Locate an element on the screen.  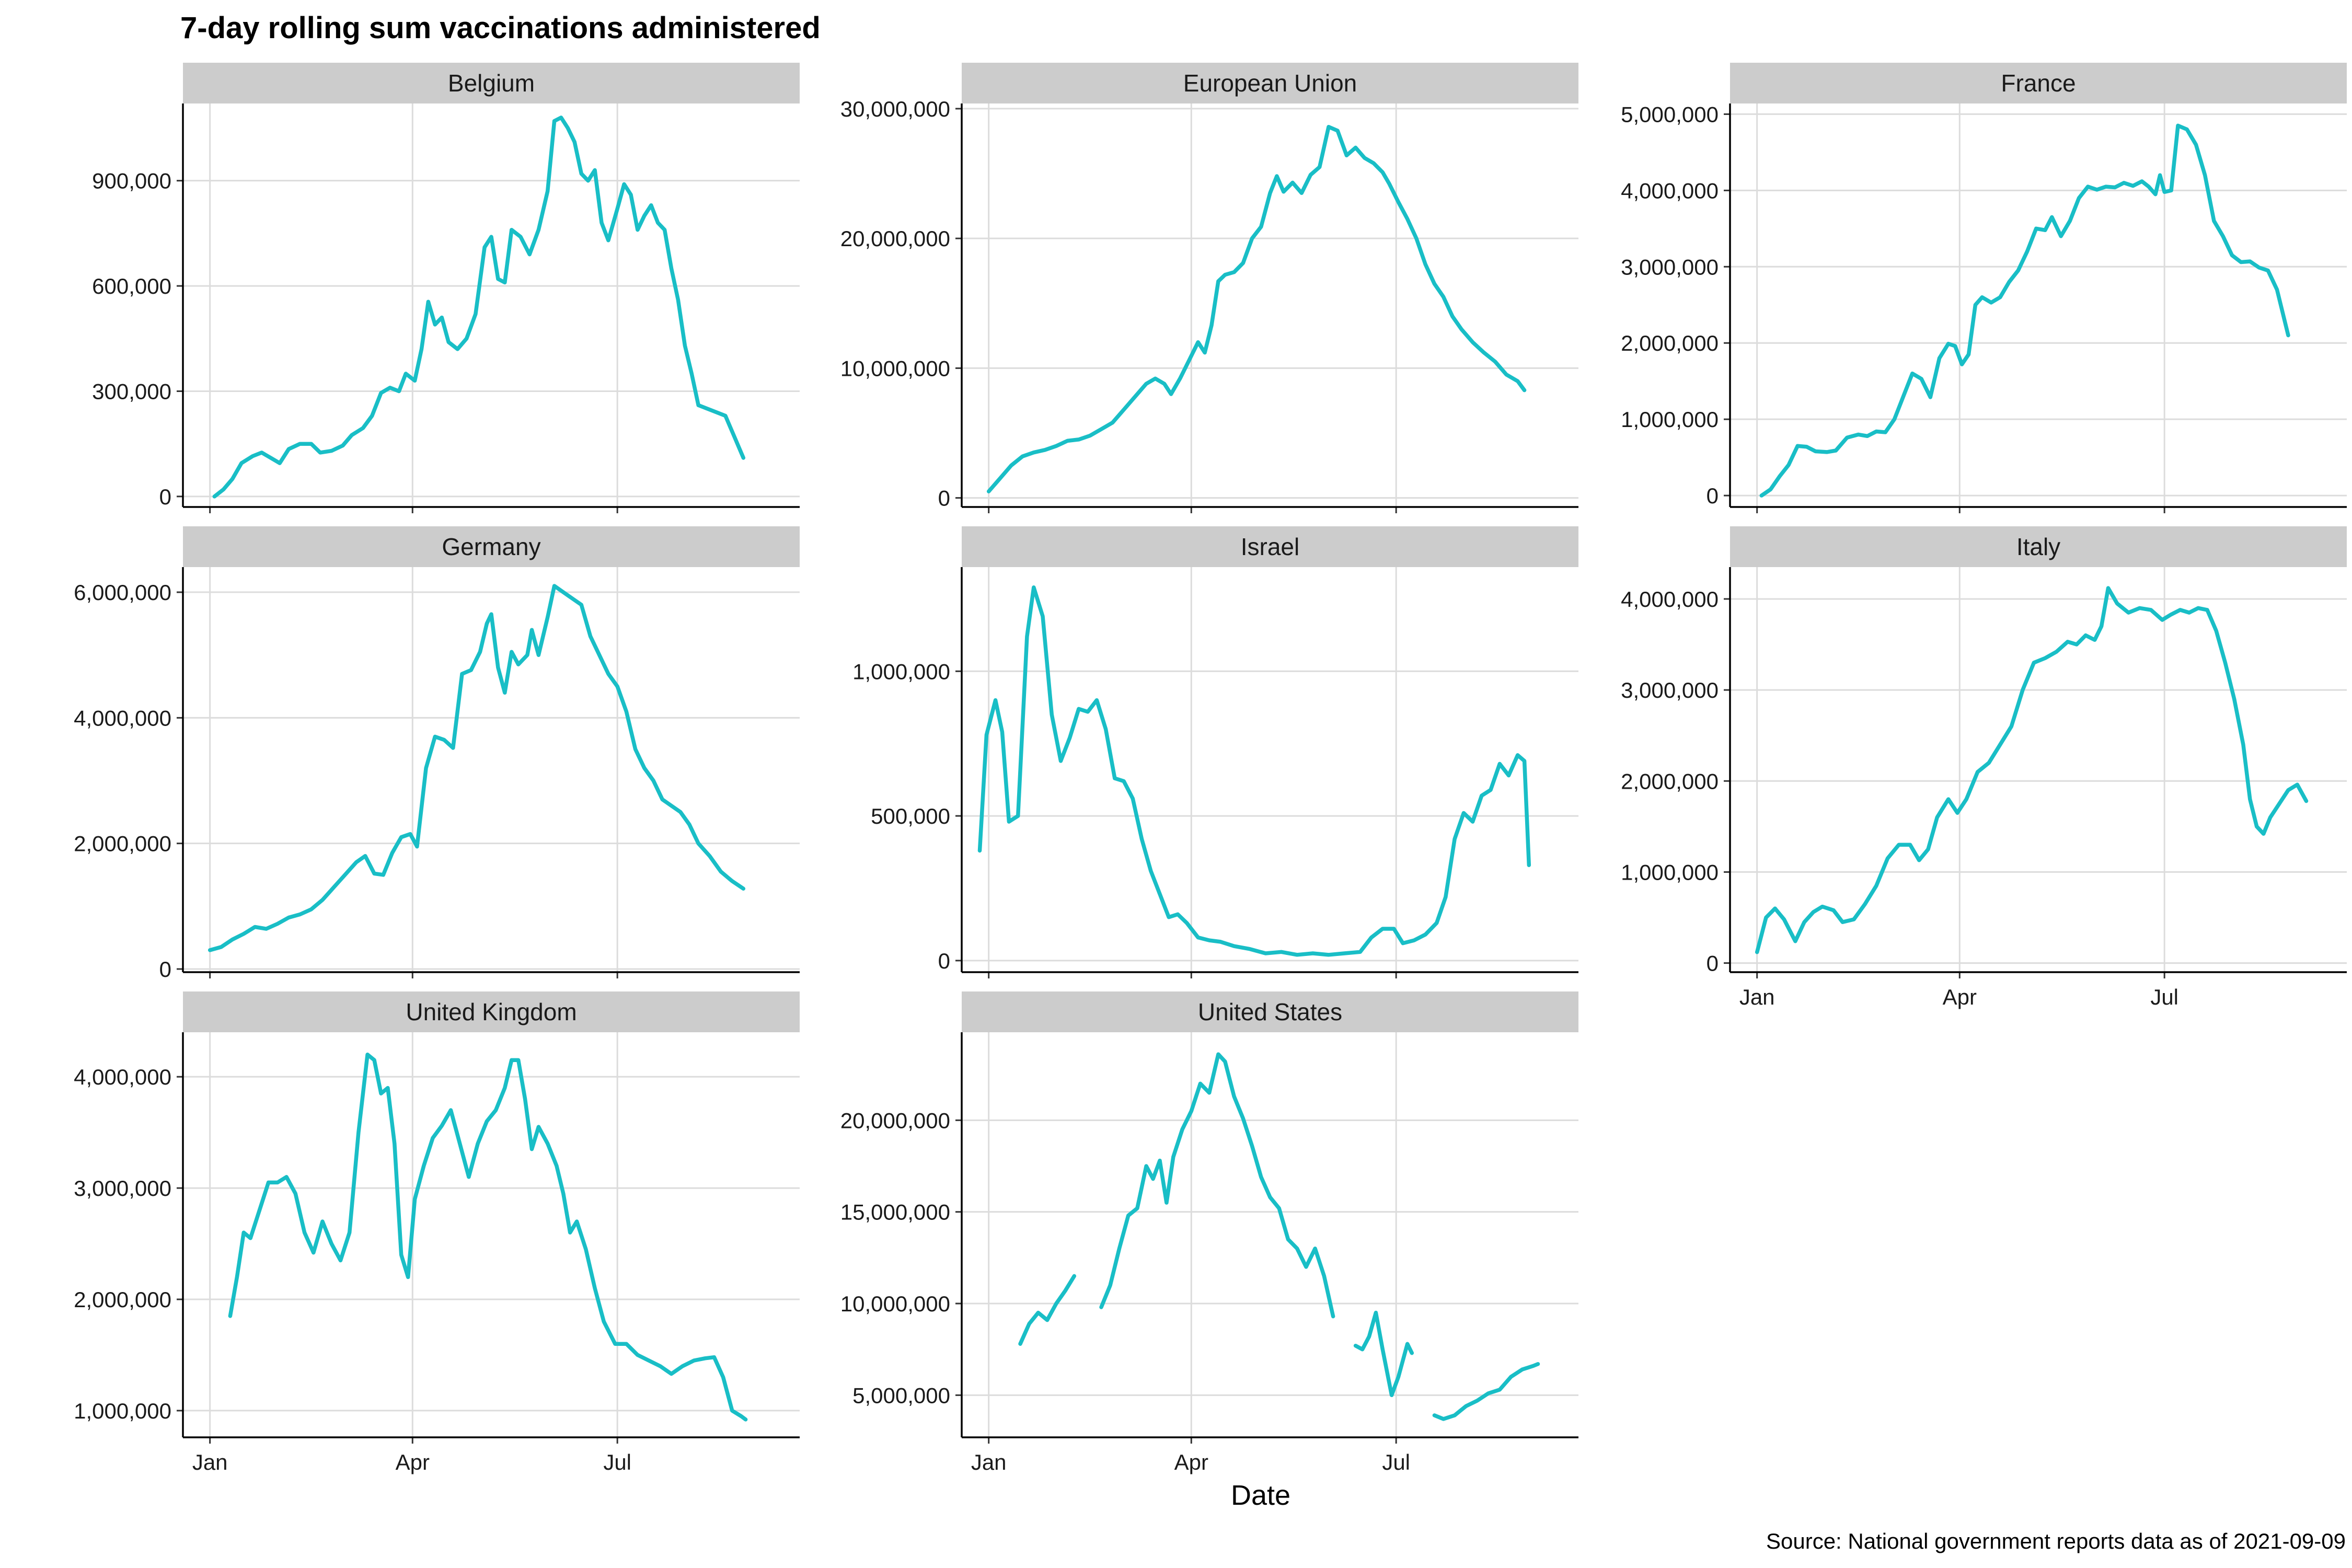
facet-strip-label: Israel is located at coordinates (1270, 546).